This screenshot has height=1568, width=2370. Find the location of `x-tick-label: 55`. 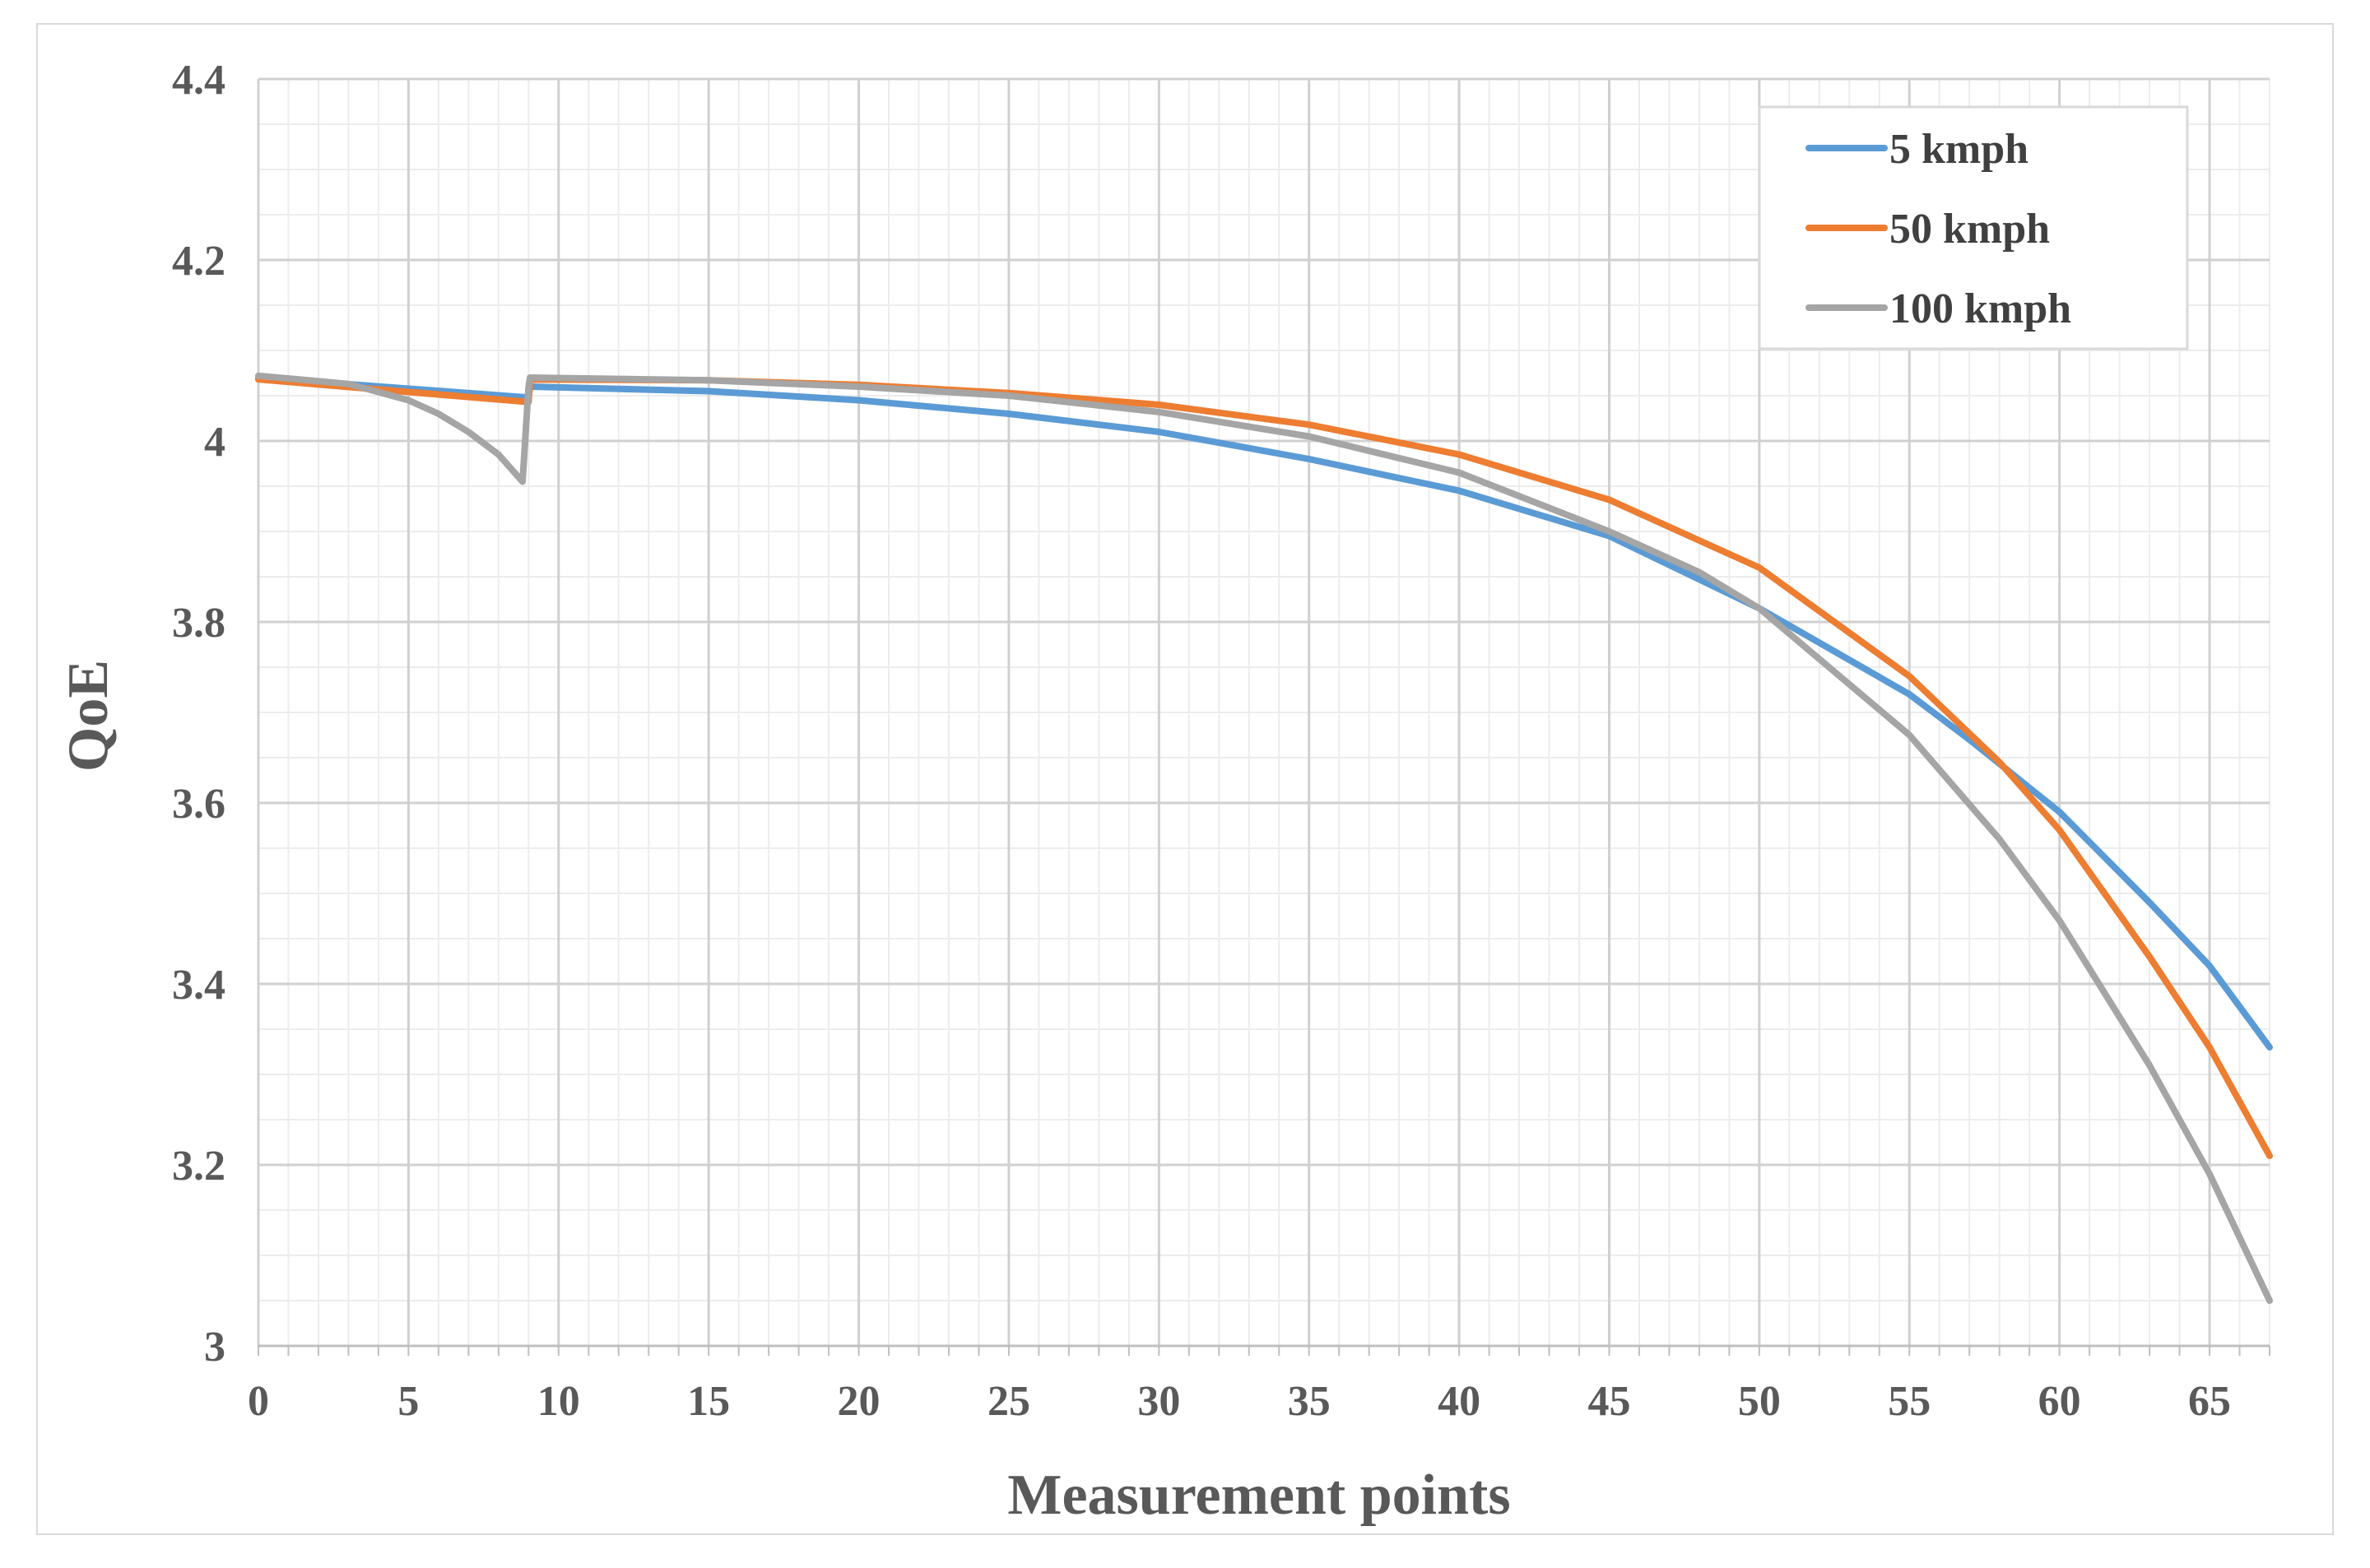

x-tick-label: 55 is located at coordinates (1909, 1401).